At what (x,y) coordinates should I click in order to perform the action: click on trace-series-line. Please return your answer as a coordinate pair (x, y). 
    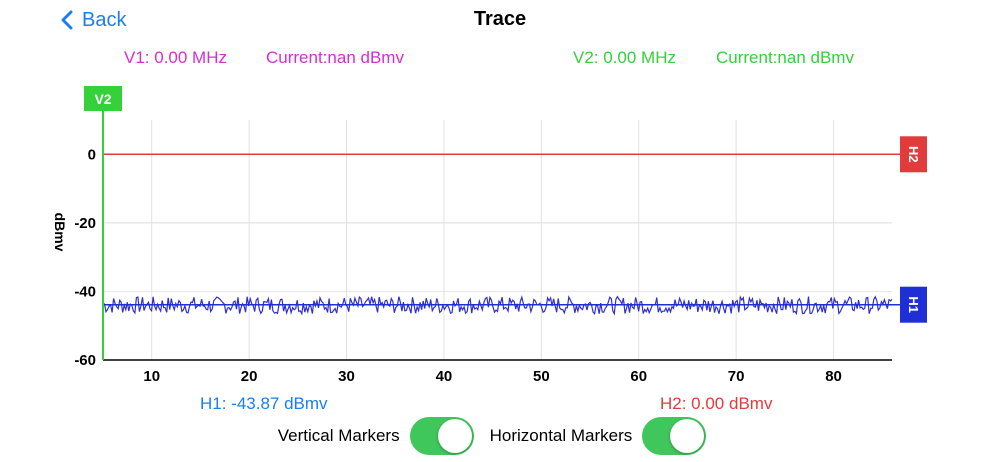
    Looking at the image, I should click on (497, 305).